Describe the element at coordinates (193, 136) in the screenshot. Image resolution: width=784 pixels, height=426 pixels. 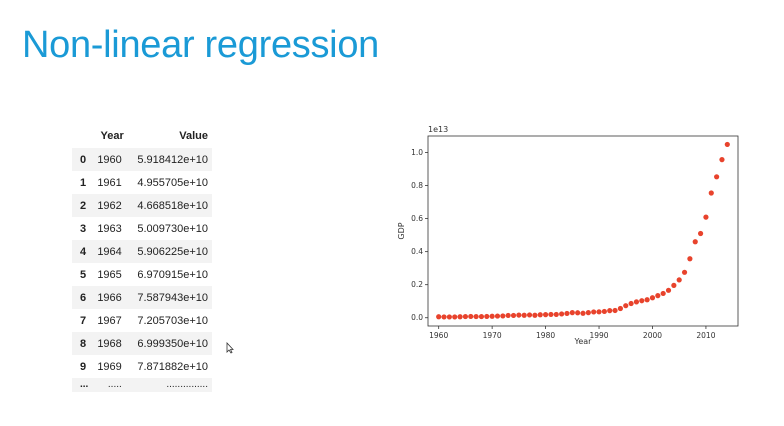
I see `value-header: Value` at that location.